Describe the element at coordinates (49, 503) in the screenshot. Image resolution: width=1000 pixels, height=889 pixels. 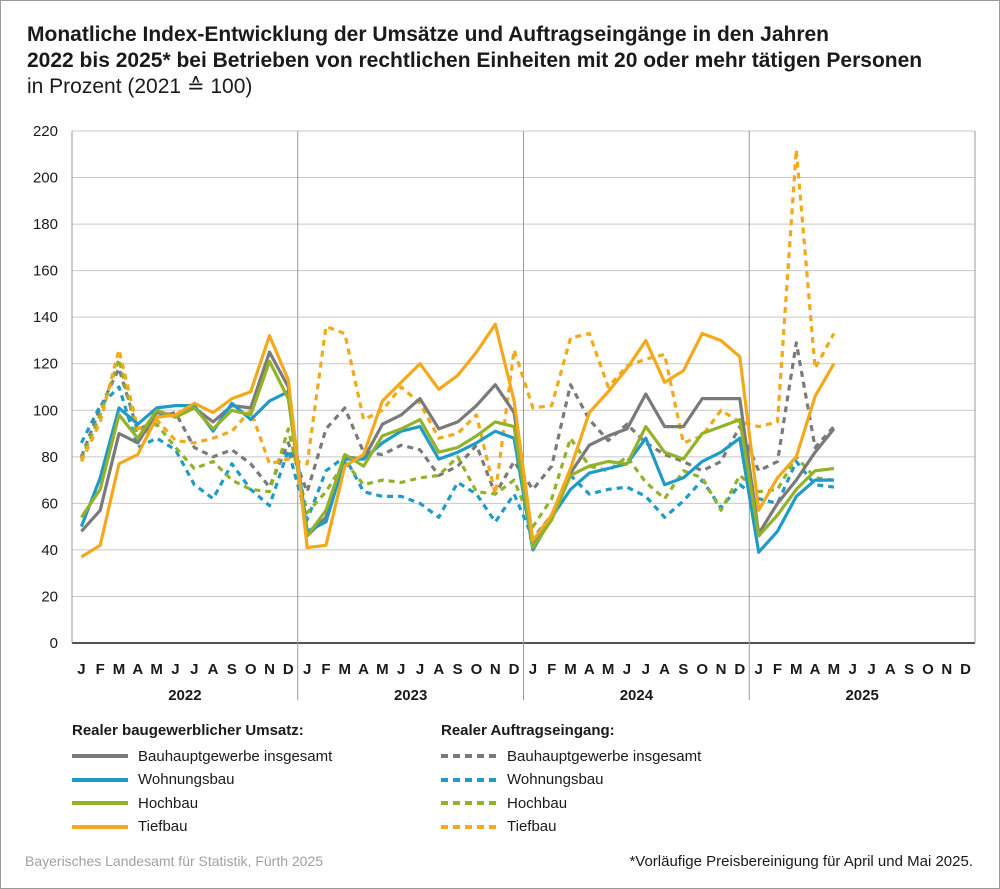
I see `y-tick-label: 60` at that location.